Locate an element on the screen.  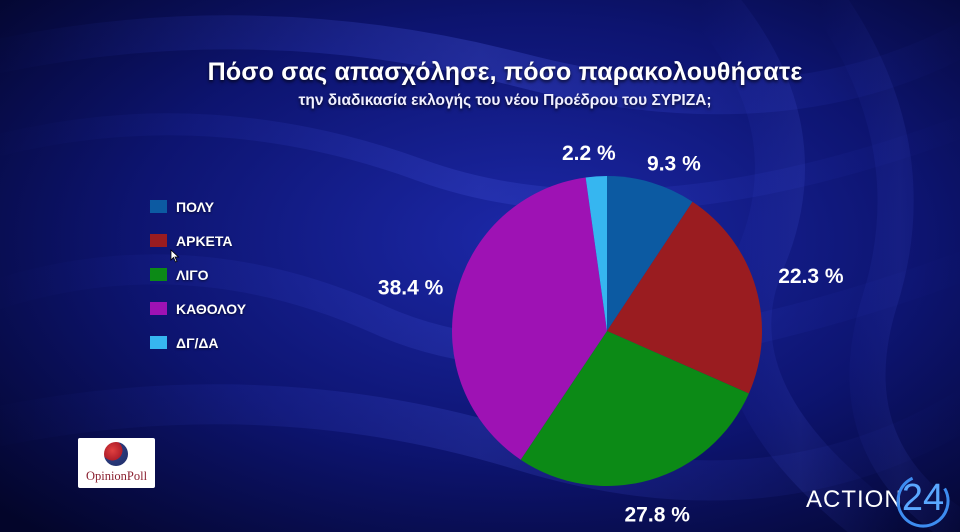
legend-item: ΠΟΛΥ is located at coordinates (198, 206).